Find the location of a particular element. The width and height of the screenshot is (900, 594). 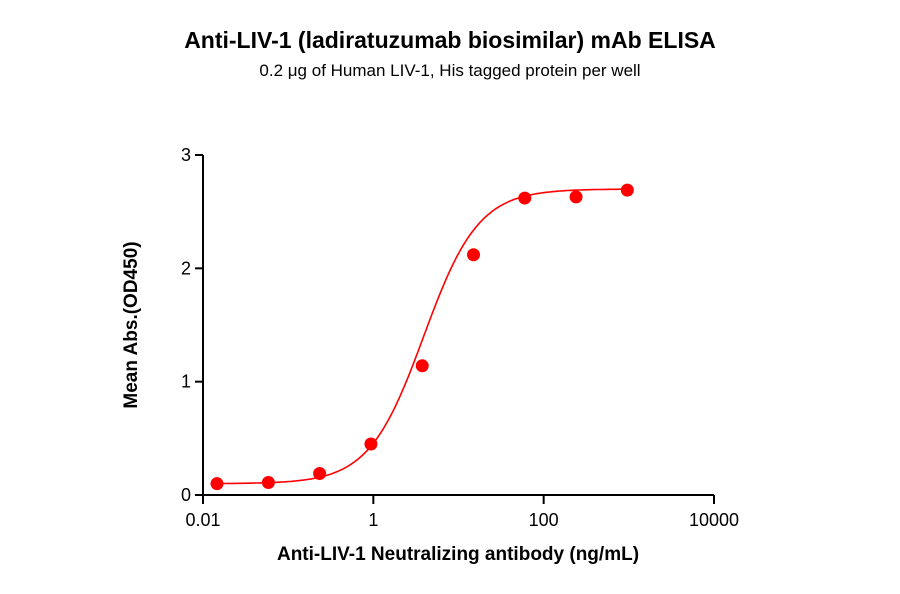

x-axis-label: Anti-LIV-1 Neutralizing antibody (ng/mL) is located at coordinates (458, 554).